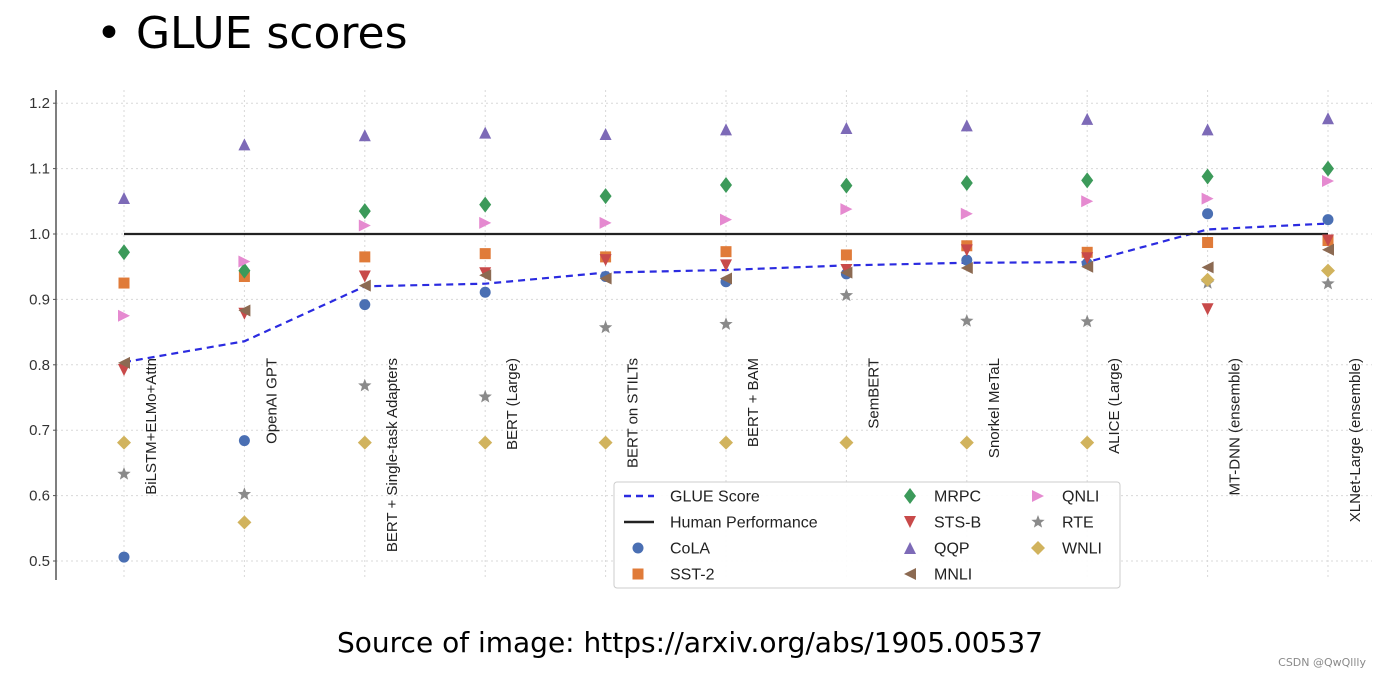  I want to click on legend-entry-qnli: QNLI, so click(1065, 497).